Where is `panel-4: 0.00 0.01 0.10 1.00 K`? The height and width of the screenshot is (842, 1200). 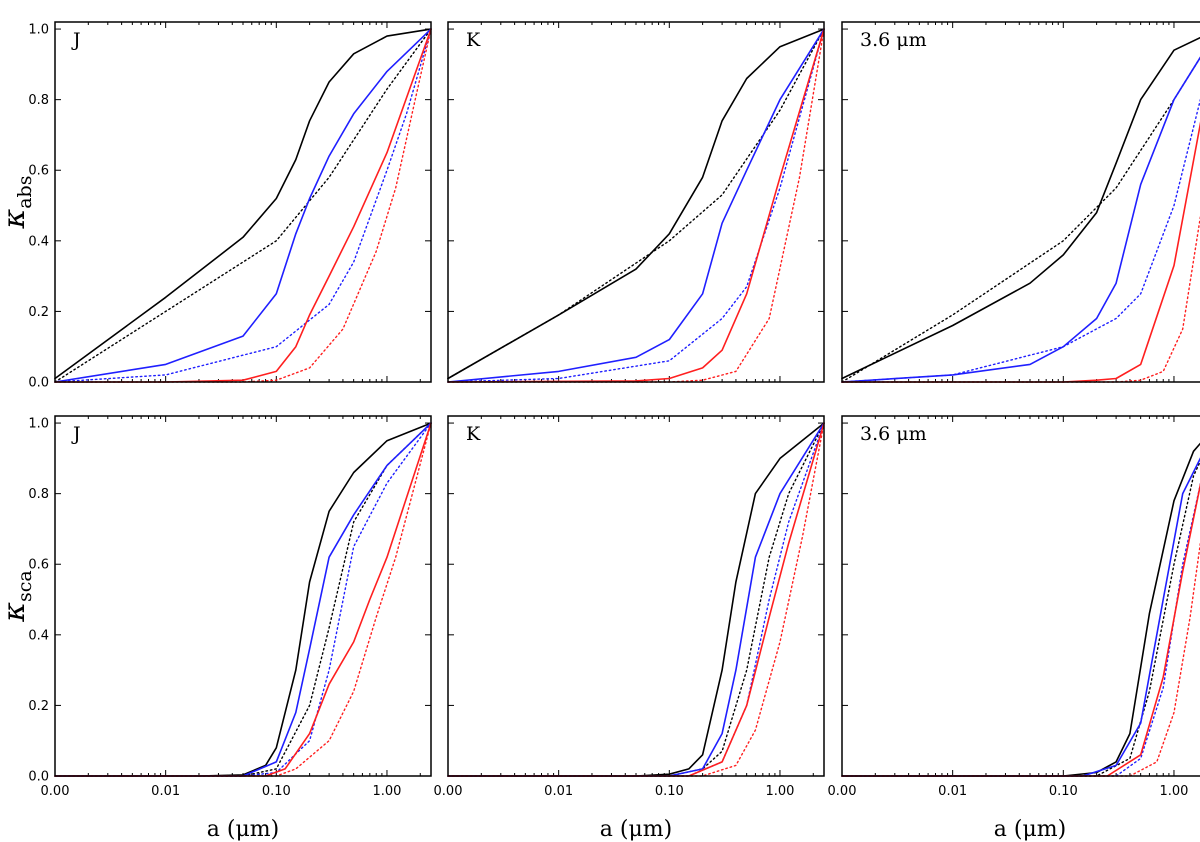
panel-4: 0.00 0.01 0.10 1.00 K is located at coordinates (629, 607).